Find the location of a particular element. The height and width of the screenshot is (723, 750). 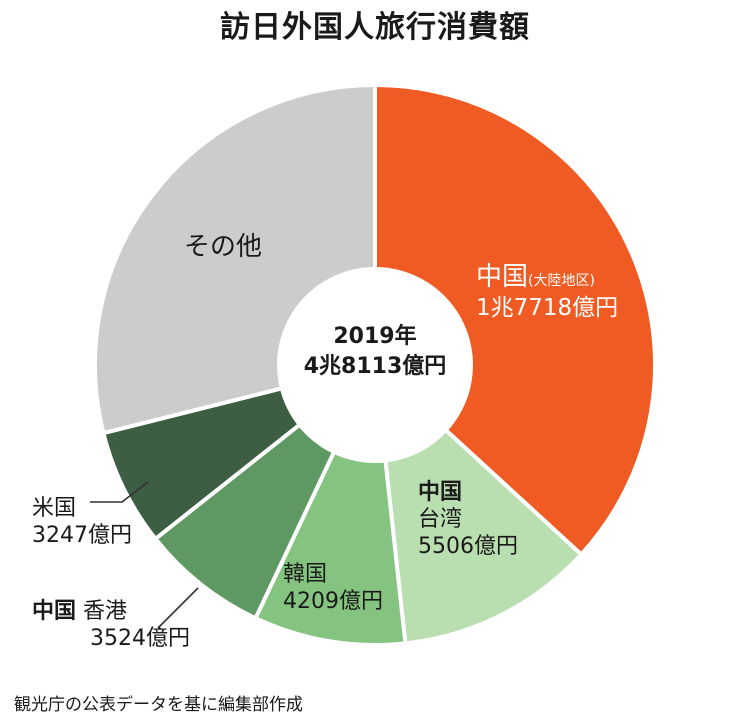

leader-line-hongkong is located at coordinates (178, 608).